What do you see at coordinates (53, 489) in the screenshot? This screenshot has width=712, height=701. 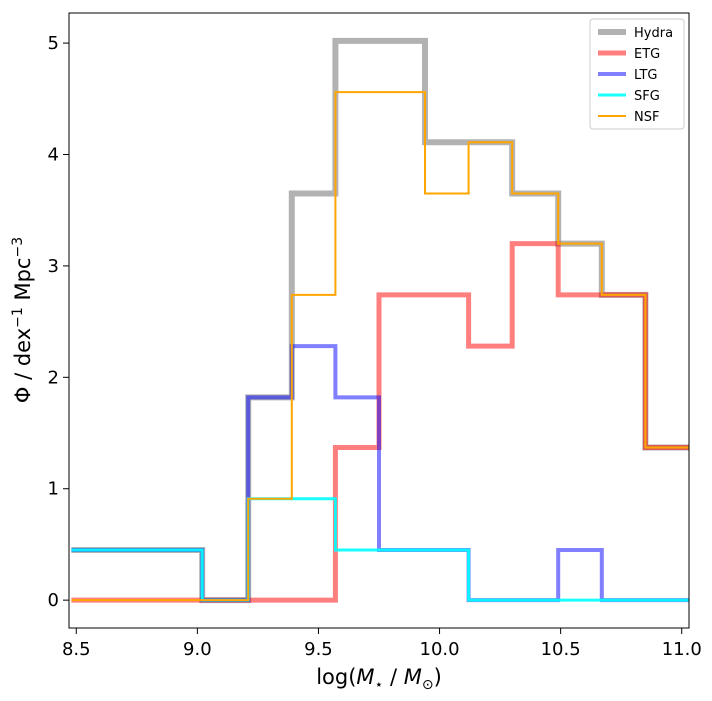 I see `y-tick-label: 1` at bounding box center [53, 489].